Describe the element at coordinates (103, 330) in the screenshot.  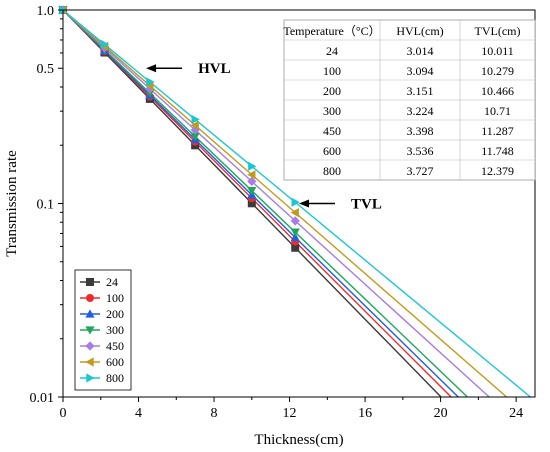
I see `legend: 24 100 200 300 450 600 800` at that location.